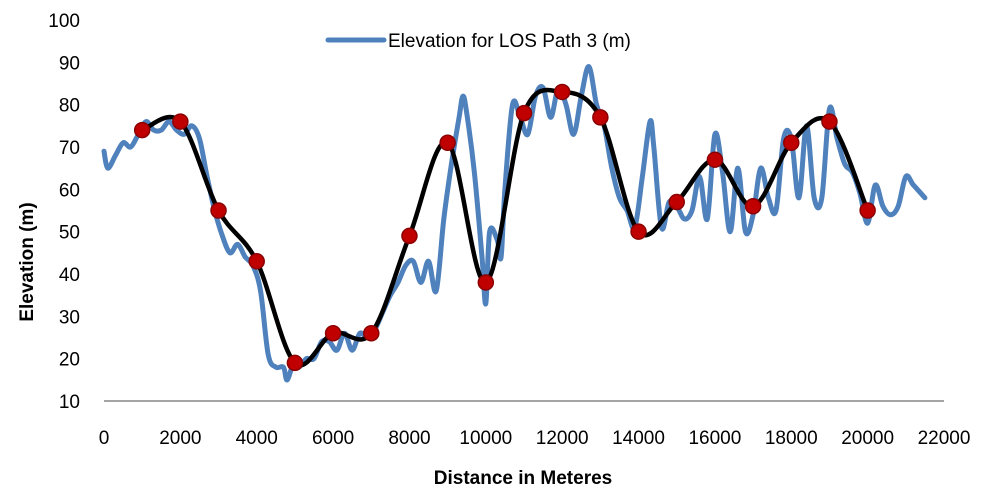  I want to click on legend: Elevation for LOS Path 3 (m), so click(478, 41).